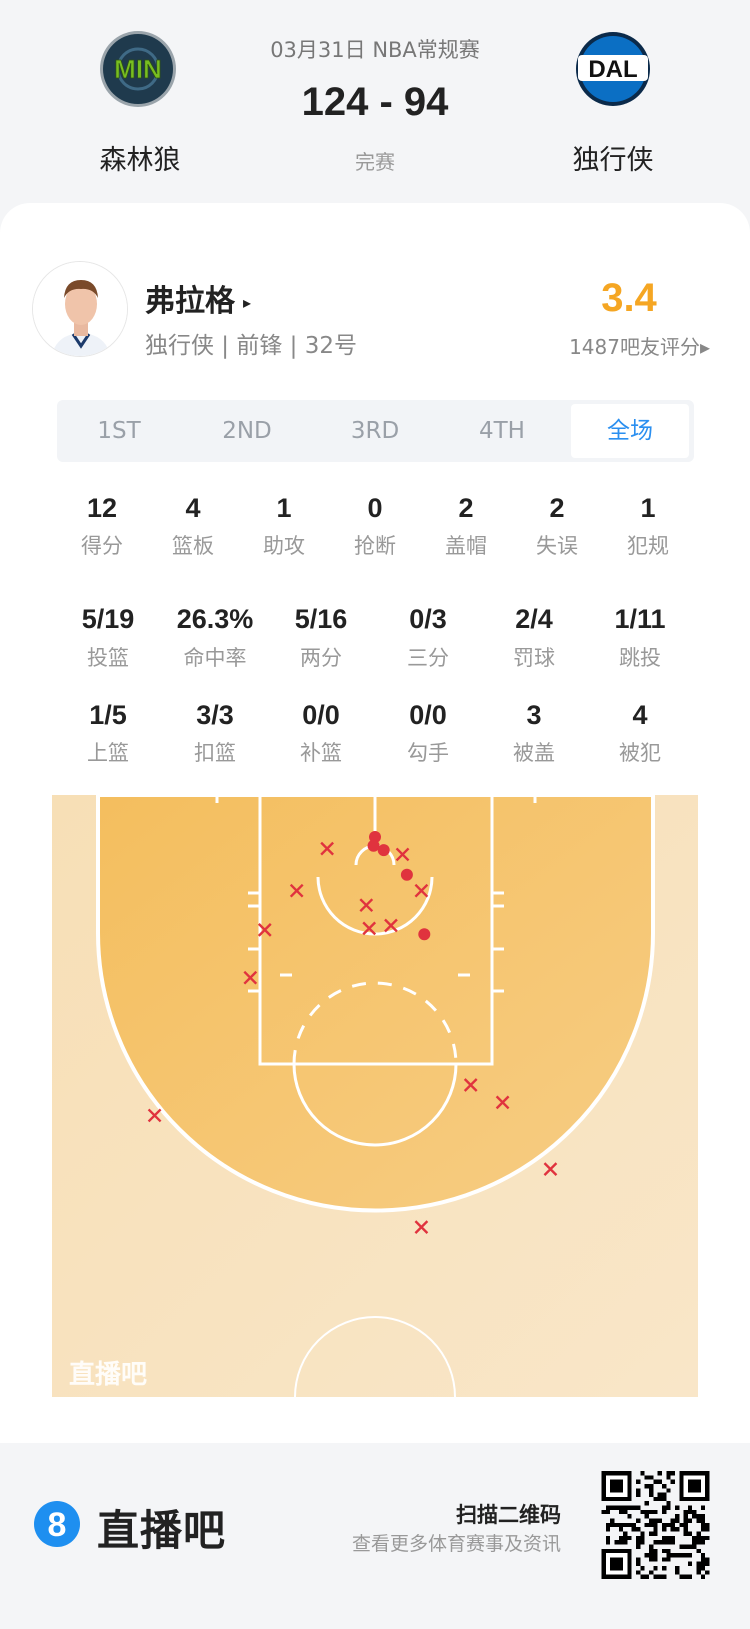 The width and height of the screenshot is (750, 1629). What do you see at coordinates (247, 431) in the screenshot?
I see `tab-2nd: 2ND` at bounding box center [247, 431].